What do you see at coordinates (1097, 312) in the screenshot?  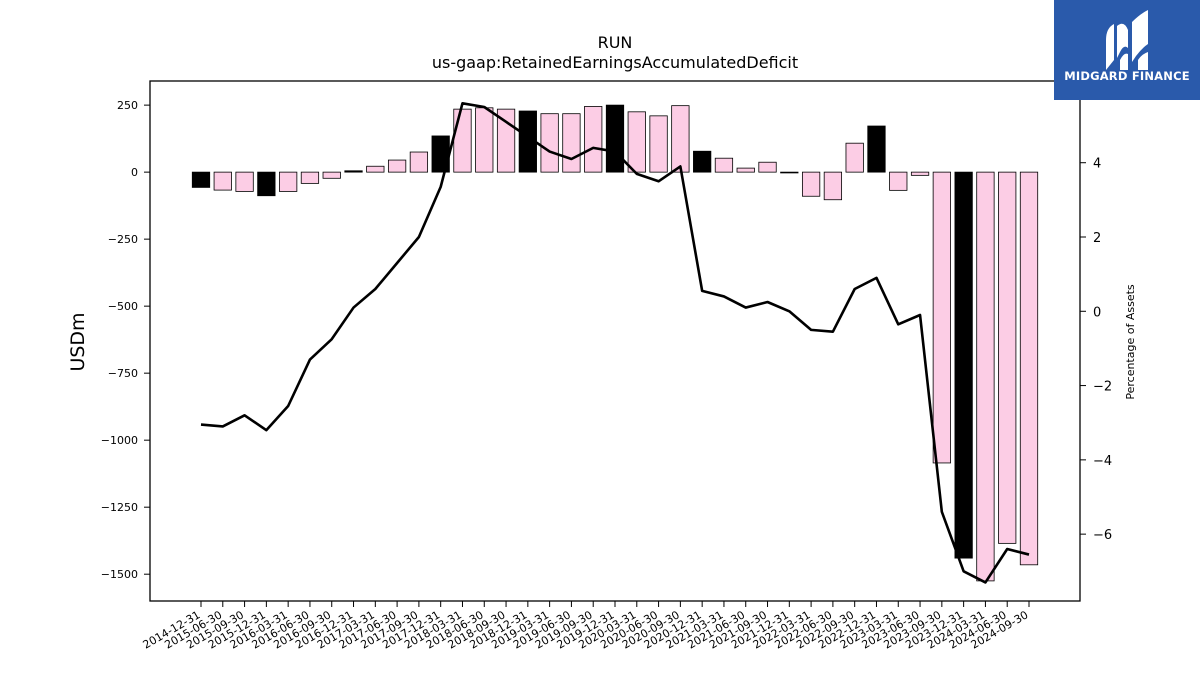 I see `y2-tick-label: 0` at bounding box center [1097, 312].